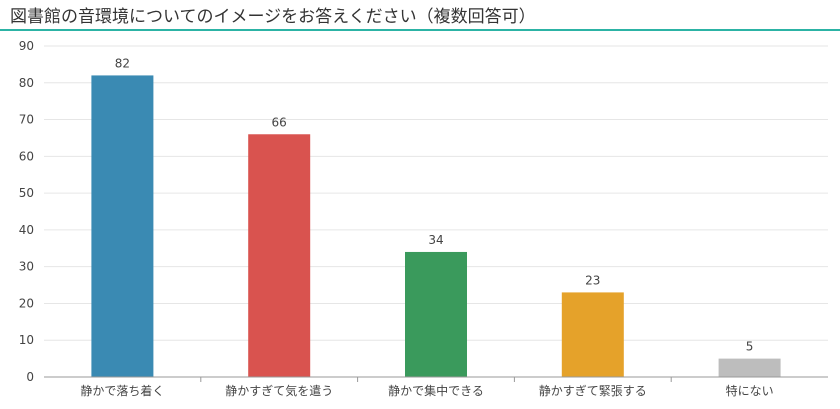 This screenshot has width=840, height=409. Describe the element at coordinates (26, 83) in the screenshot. I see `y-tick-label: 80` at that location.